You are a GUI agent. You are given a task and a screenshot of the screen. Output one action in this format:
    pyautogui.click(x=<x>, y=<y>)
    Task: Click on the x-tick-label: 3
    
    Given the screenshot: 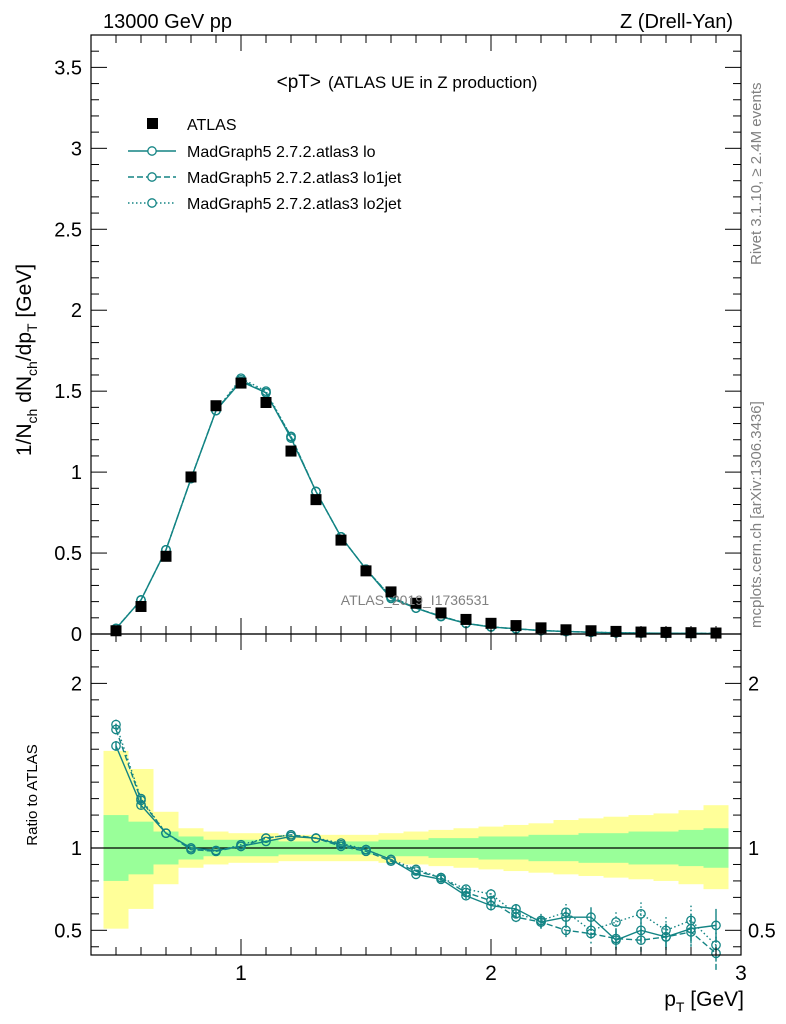 What is the action you would take?
    pyautogui.click(x=741, y=973)
    